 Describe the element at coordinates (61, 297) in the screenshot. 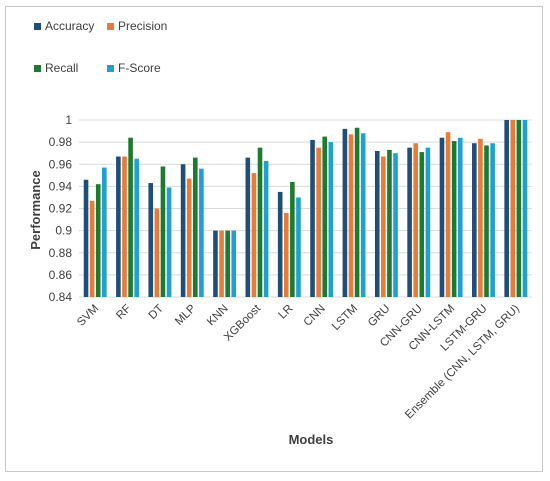

I see `y-tick-label: 0.84` at that location.